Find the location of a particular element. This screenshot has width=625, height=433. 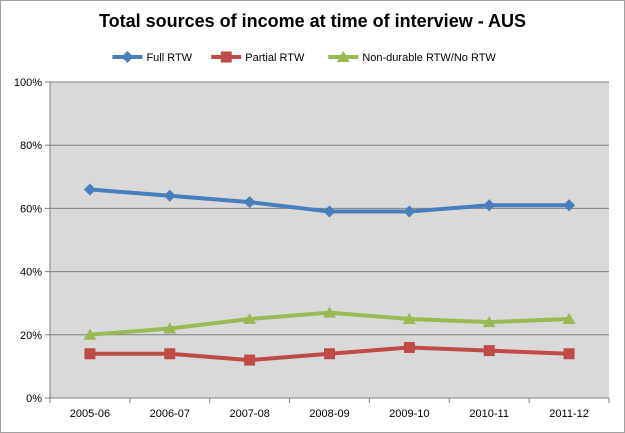

y-tick-label: 80% is located at coordinates (31, 146).